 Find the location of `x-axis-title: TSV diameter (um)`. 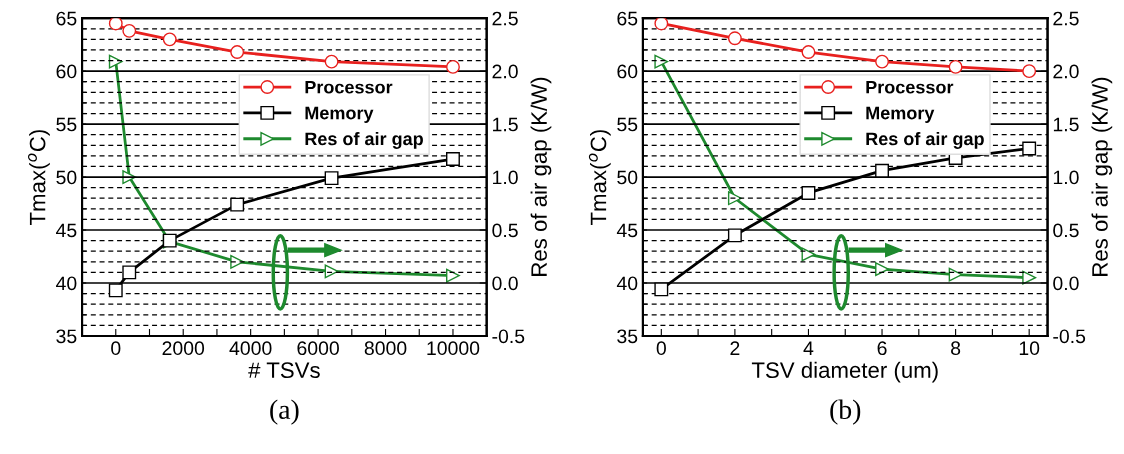

x-axis-title: TSV diameter (um) is located at coordinates (844, 372).